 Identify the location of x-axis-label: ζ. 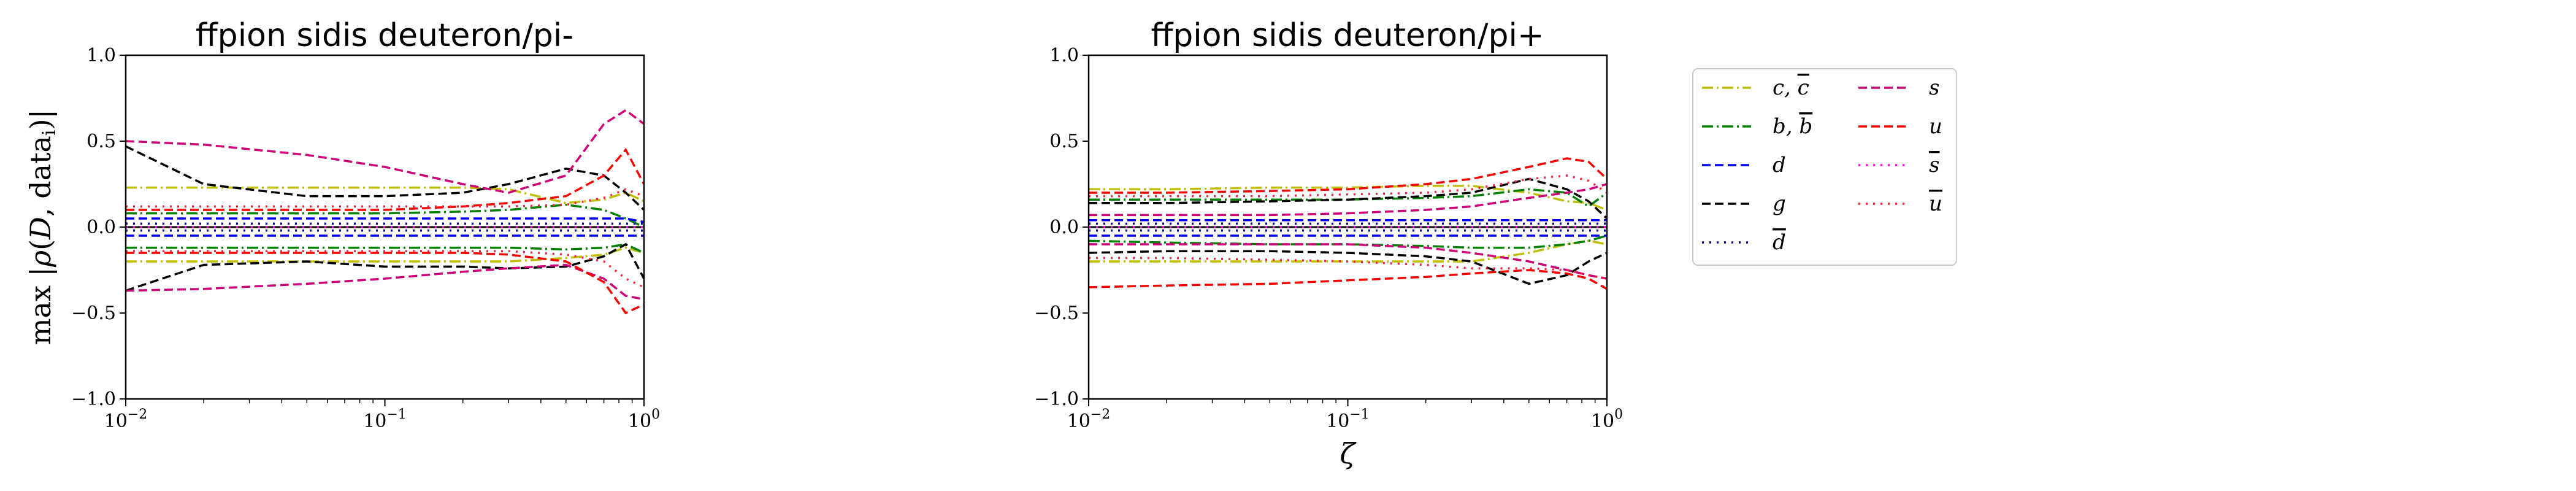
(1348, 454).